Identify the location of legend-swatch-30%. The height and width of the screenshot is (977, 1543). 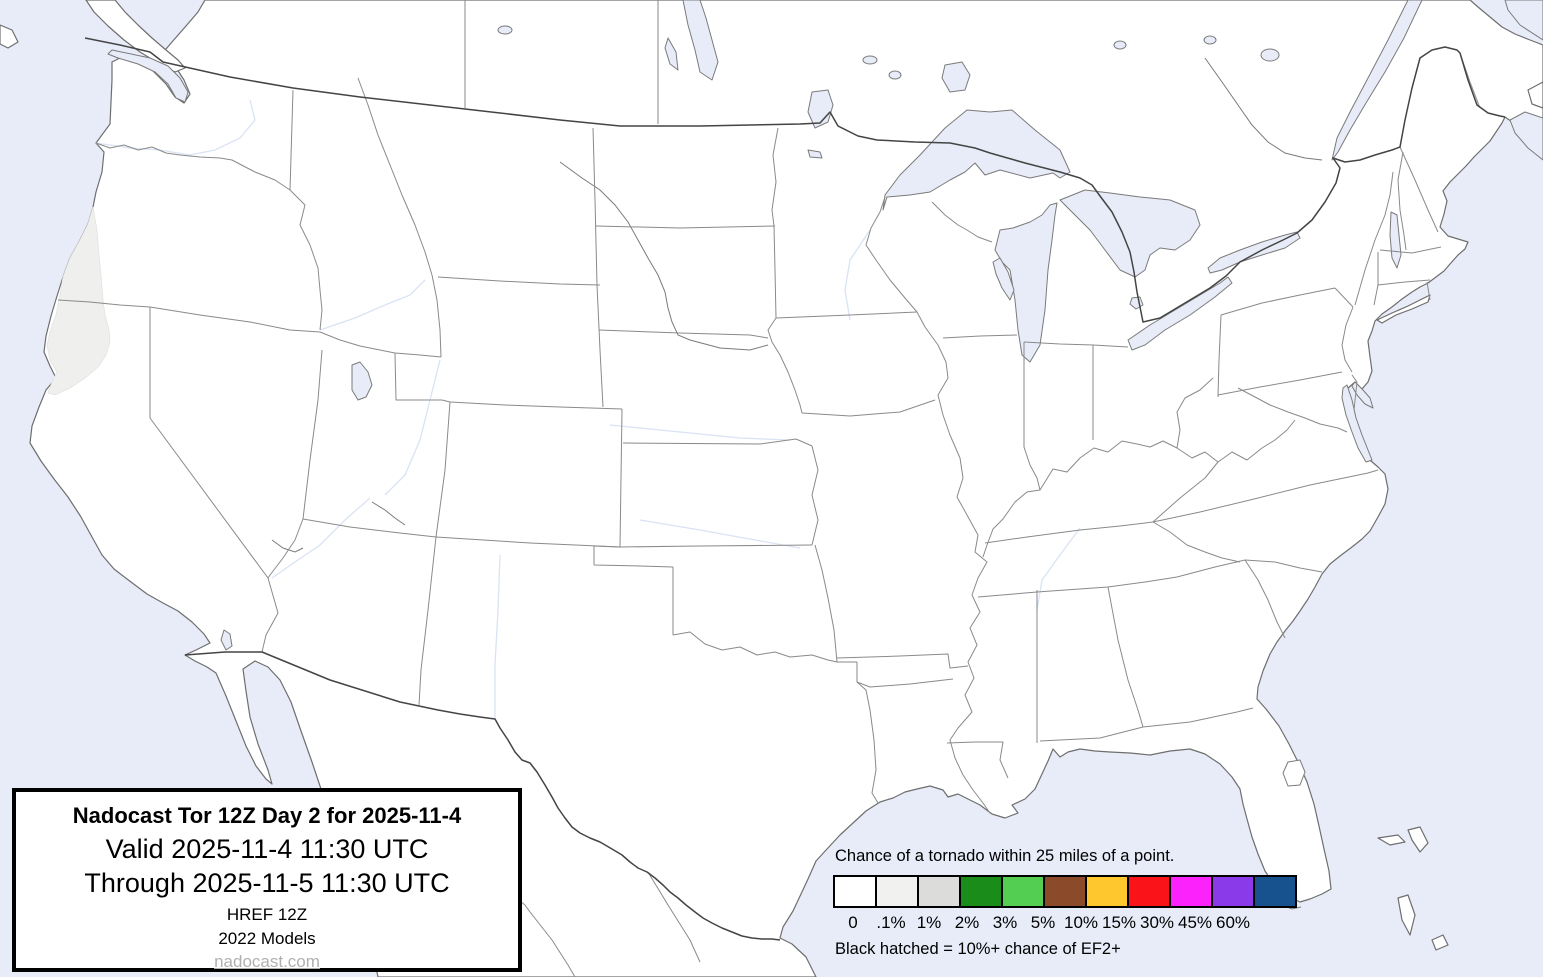
(1191, 891).